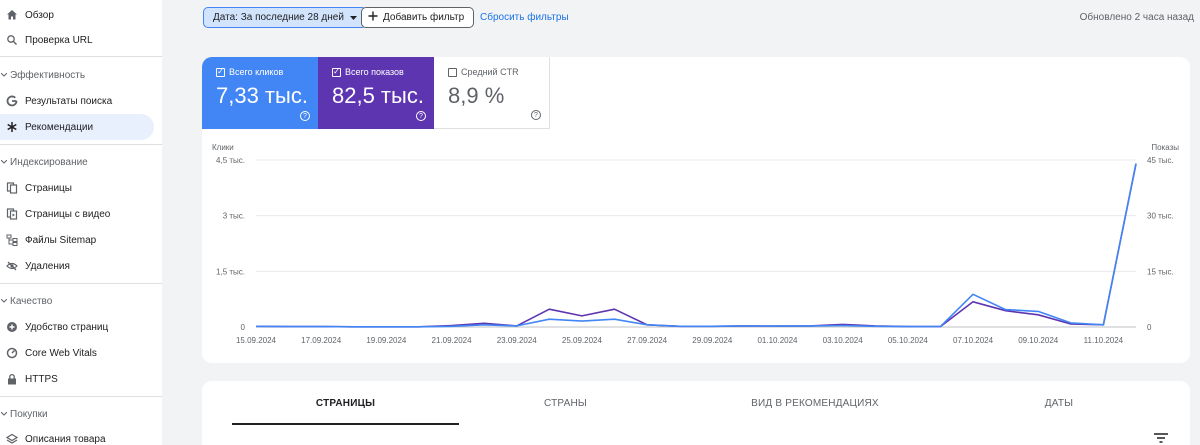 The width and height of the screenshot is (1200, 445). What do you see at coordinates (262, 95) in the screenshot?
I see `metric-value: 7,33 тыс.` at bounding box center [262, 95].